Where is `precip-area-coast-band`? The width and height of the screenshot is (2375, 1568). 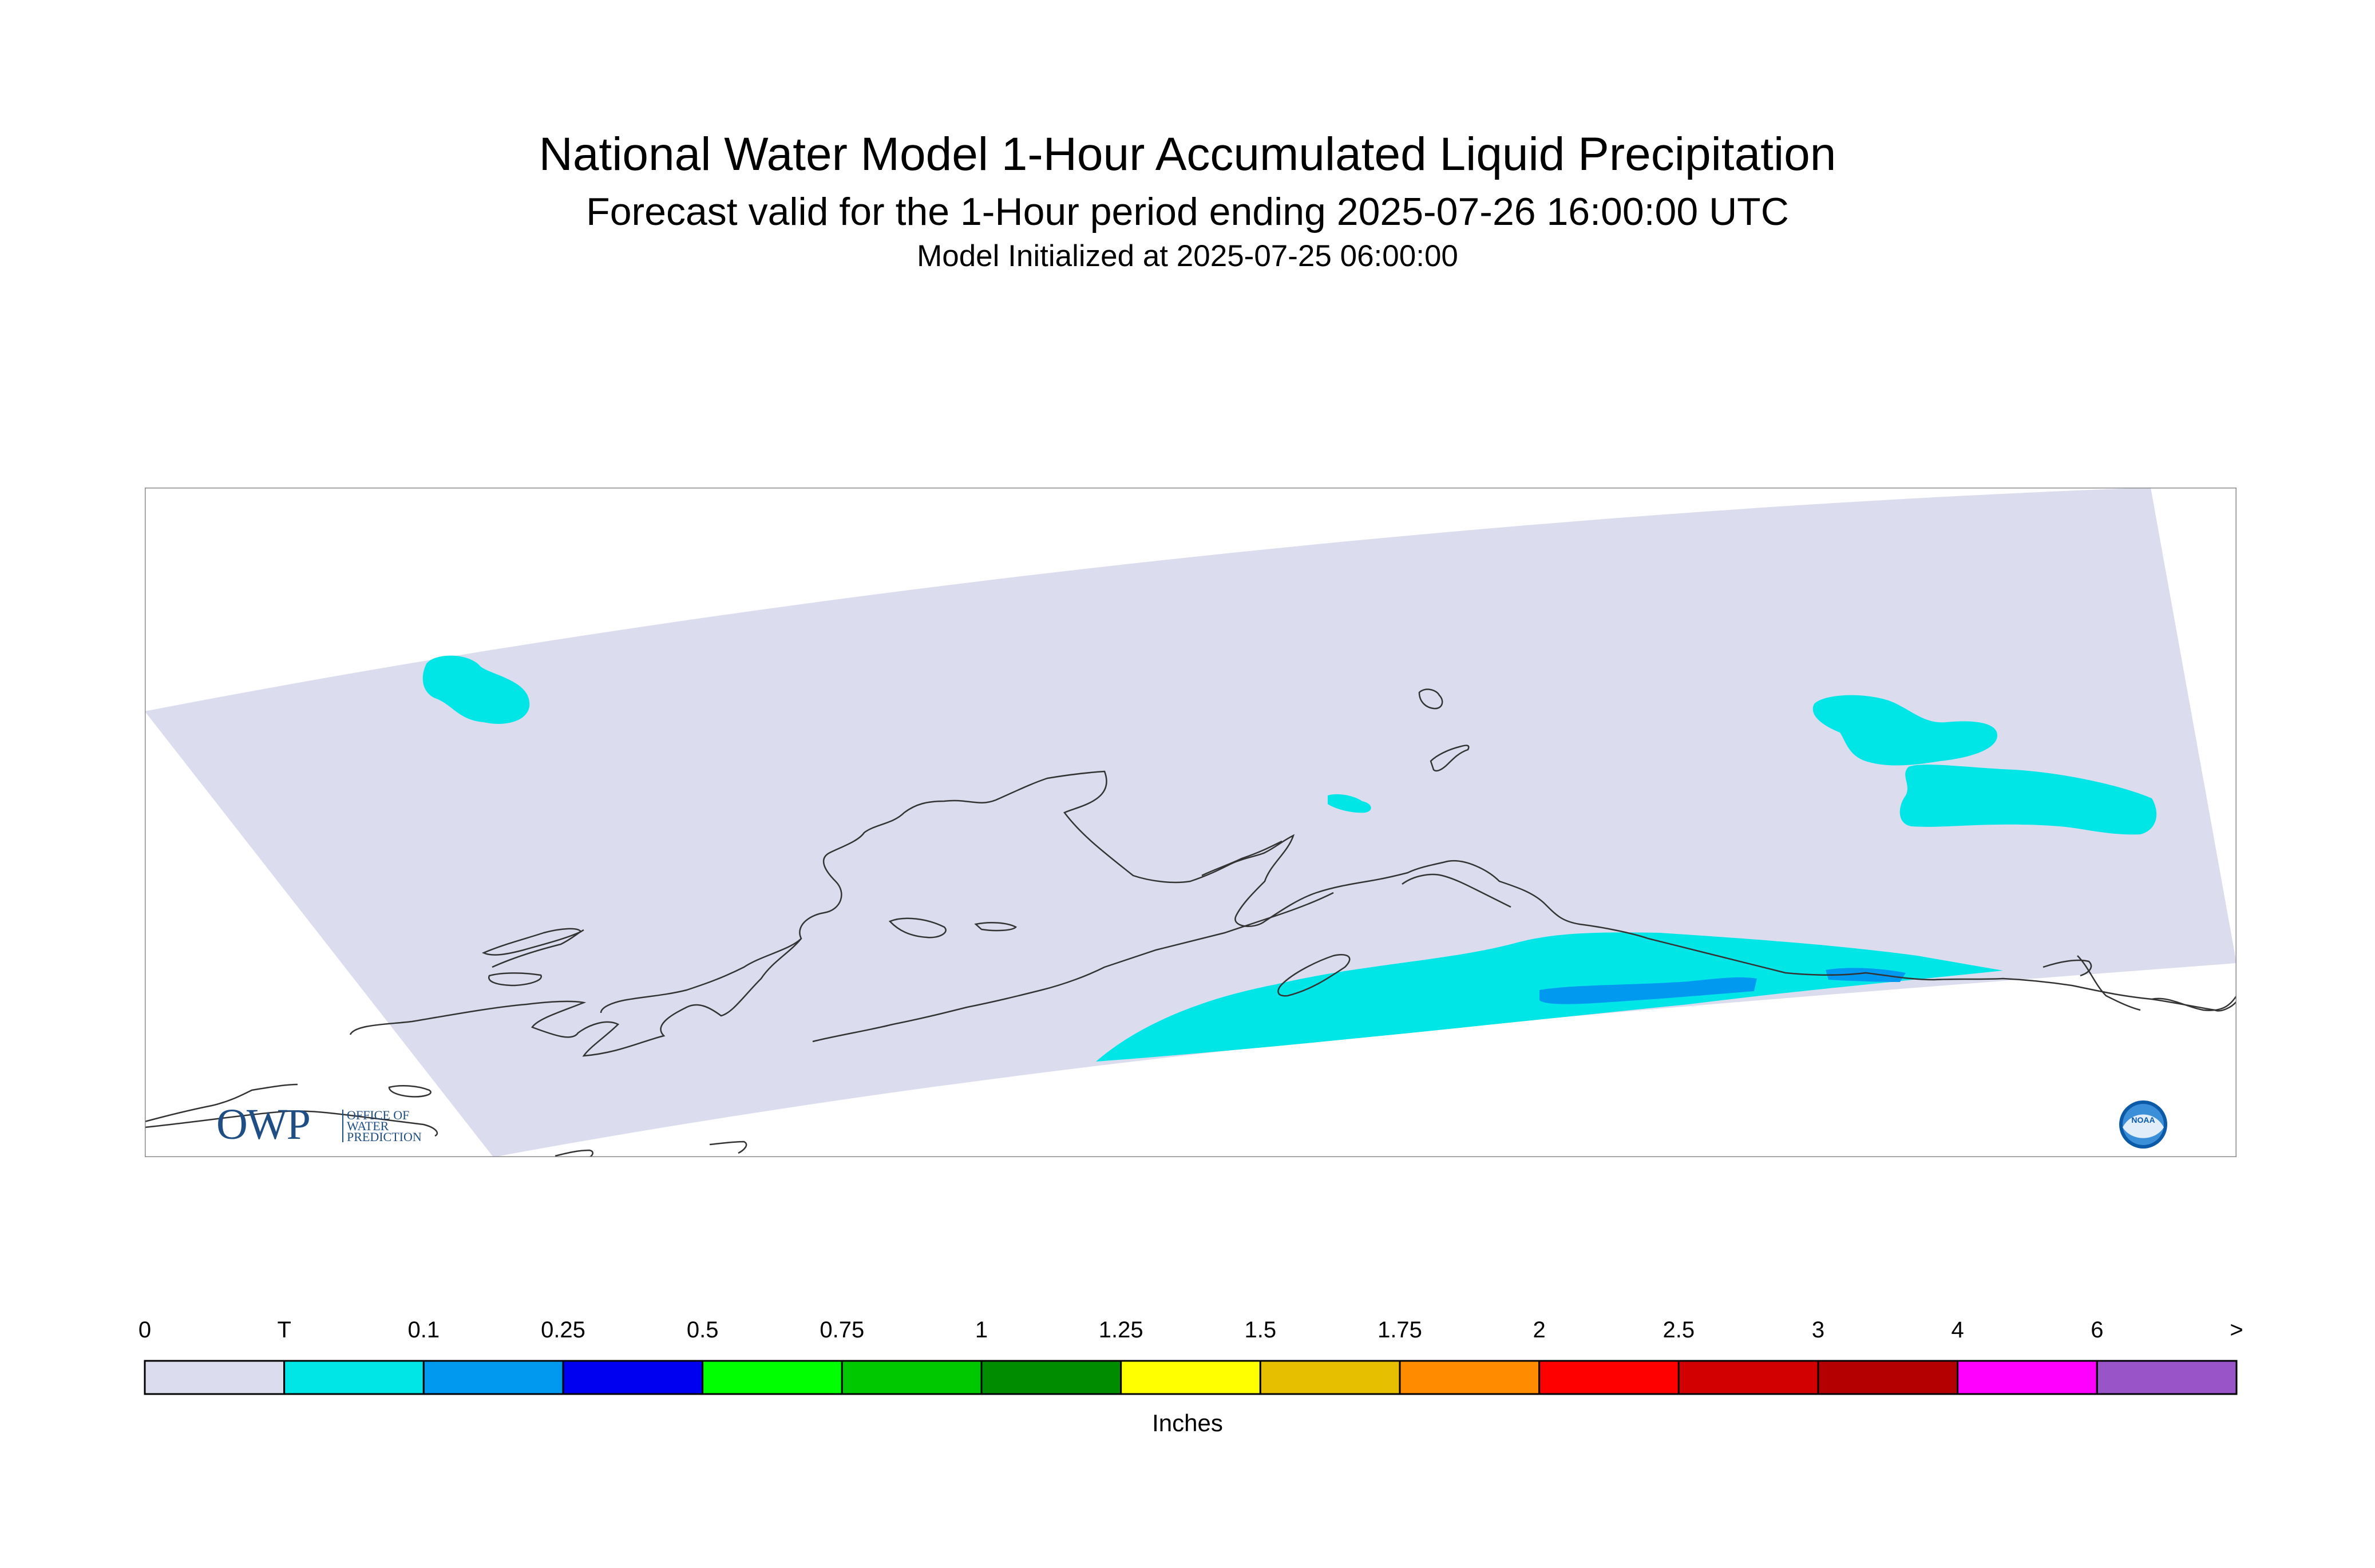
precip-area-coast-band is located at coordinates (1648, 990).